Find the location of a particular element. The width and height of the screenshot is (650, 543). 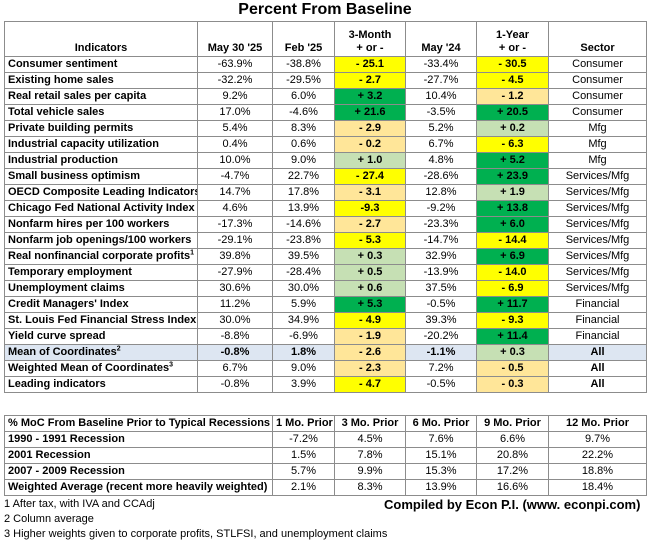

value-1-year-change: + 1.9 is located at coordinates (512, 192).